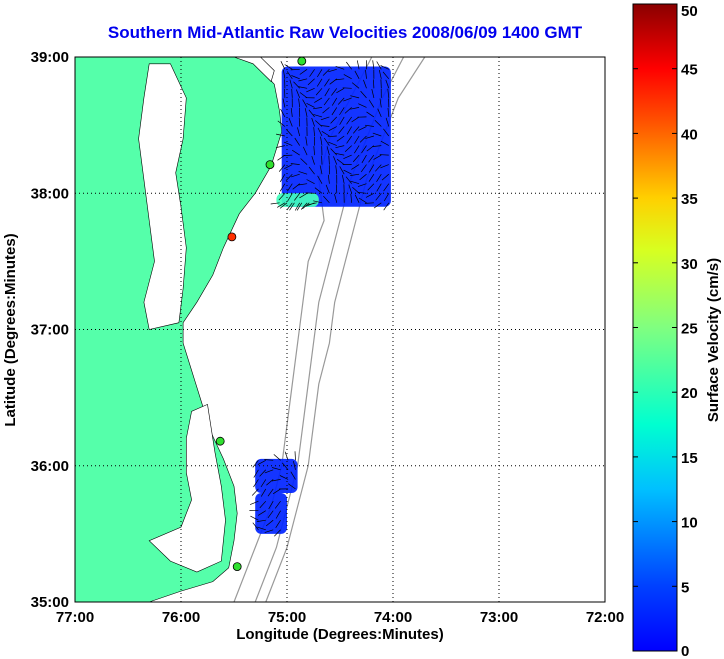  I want to click on y-tick-label: 35:00, so click(50, 602).